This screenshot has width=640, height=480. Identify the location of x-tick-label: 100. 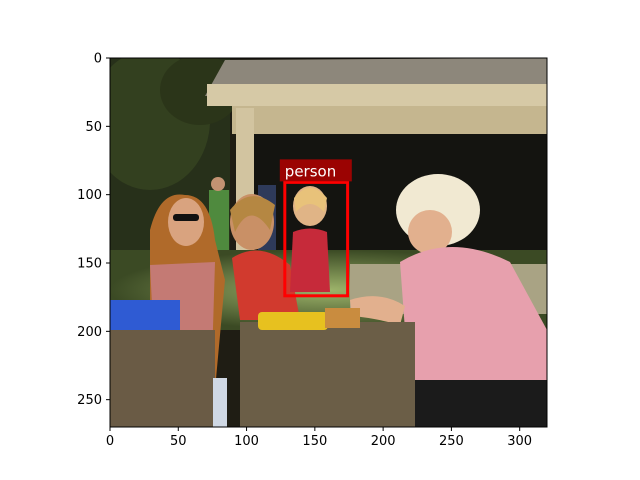
(246, 441).